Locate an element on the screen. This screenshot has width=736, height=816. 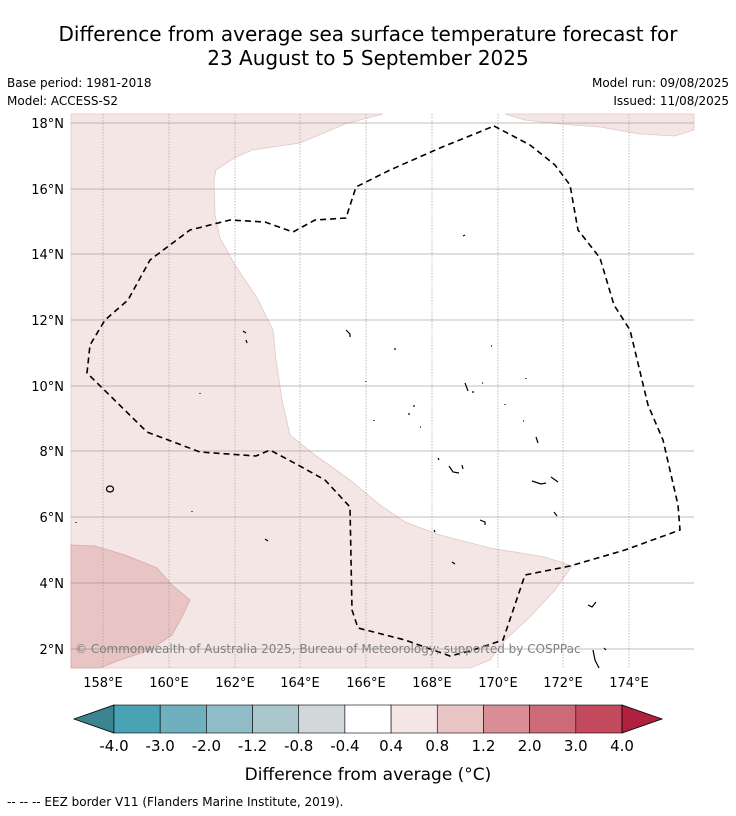
lat-label: 14°N is located at coordinates (47, 255).